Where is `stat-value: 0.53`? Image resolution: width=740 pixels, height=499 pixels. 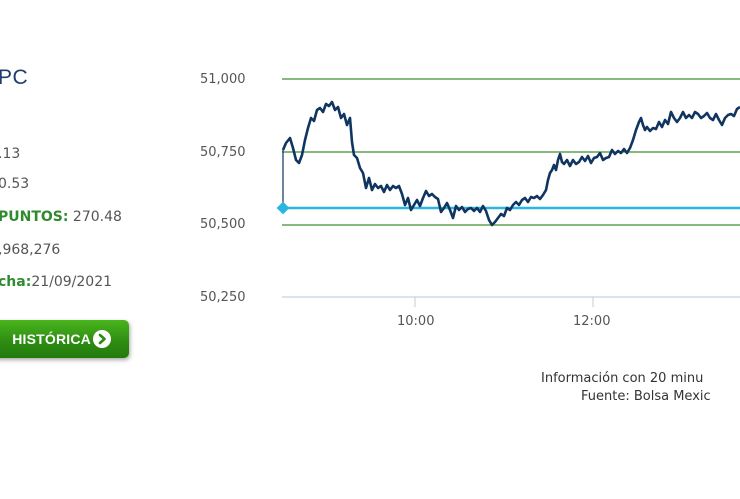 stat-value: 0.53 is located at coordinates (15, 184).